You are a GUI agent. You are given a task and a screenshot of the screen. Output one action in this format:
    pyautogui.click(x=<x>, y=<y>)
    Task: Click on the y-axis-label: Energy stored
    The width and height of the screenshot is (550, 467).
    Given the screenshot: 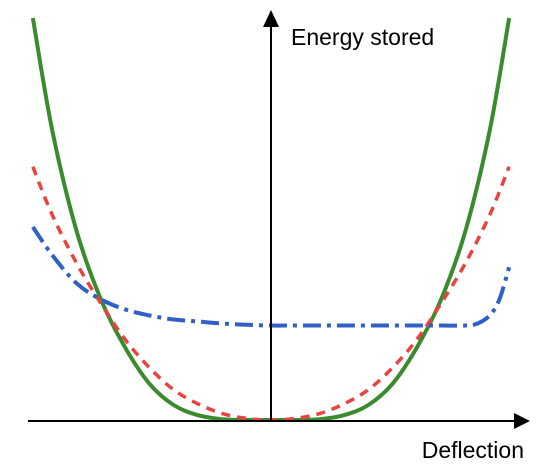 What is the action you would take?
    pyautogui.click(x=362, y=37)
    